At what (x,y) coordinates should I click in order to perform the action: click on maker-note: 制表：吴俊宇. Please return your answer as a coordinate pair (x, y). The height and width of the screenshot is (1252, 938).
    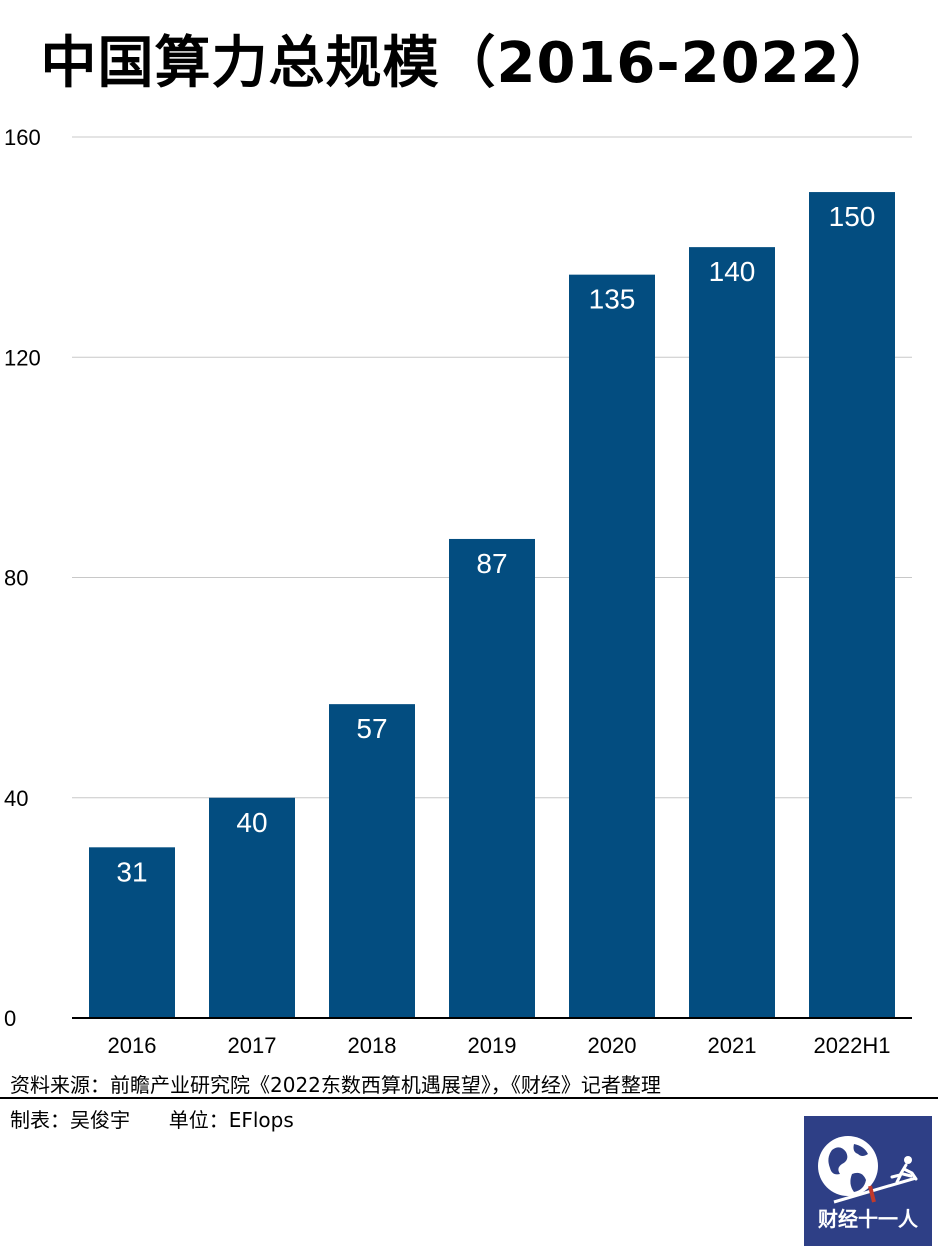
    Looking at the image, I should click on (70, 1120).